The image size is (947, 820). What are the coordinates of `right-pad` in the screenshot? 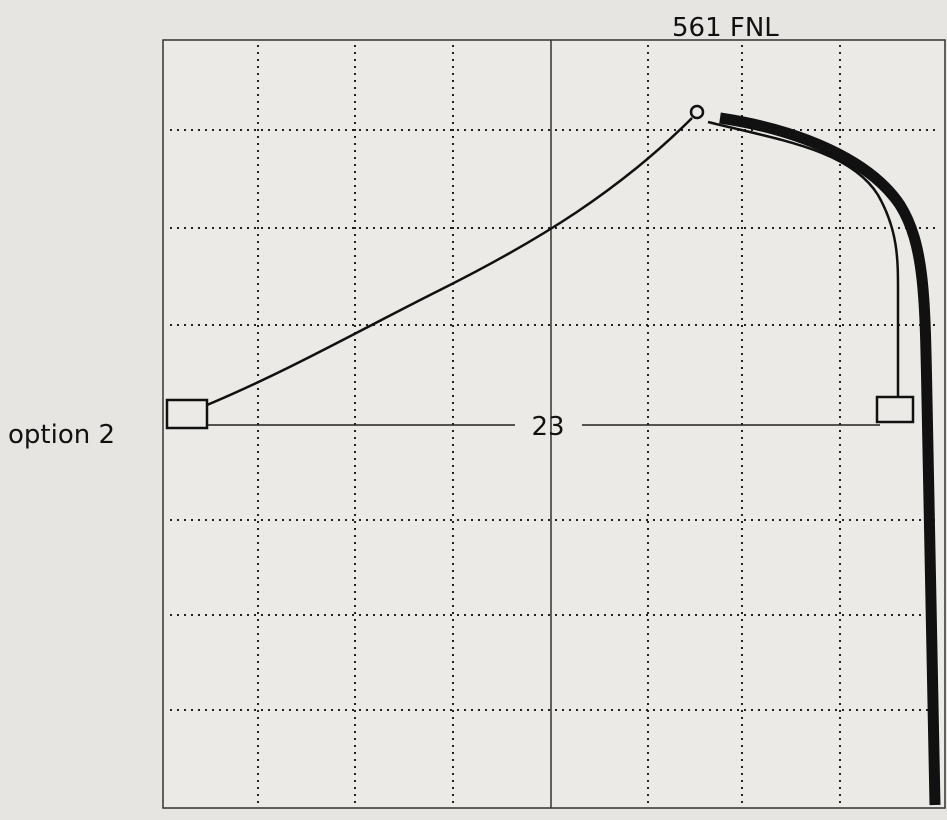 It's located at (895, 409).